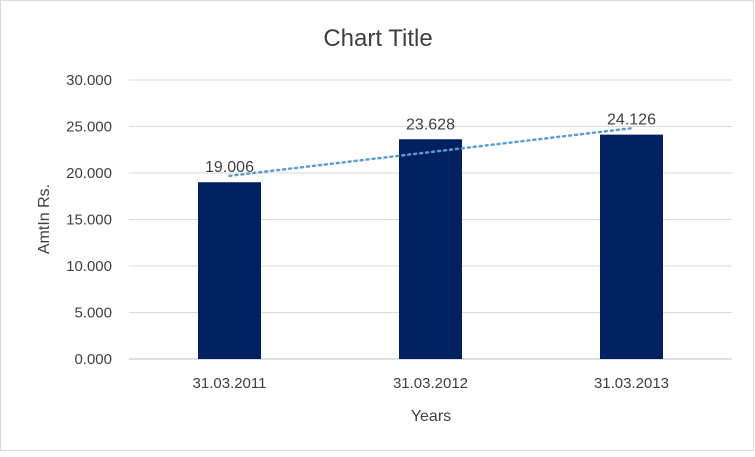  I want to click on y-tick-label: 10.000, so click(89, 266).